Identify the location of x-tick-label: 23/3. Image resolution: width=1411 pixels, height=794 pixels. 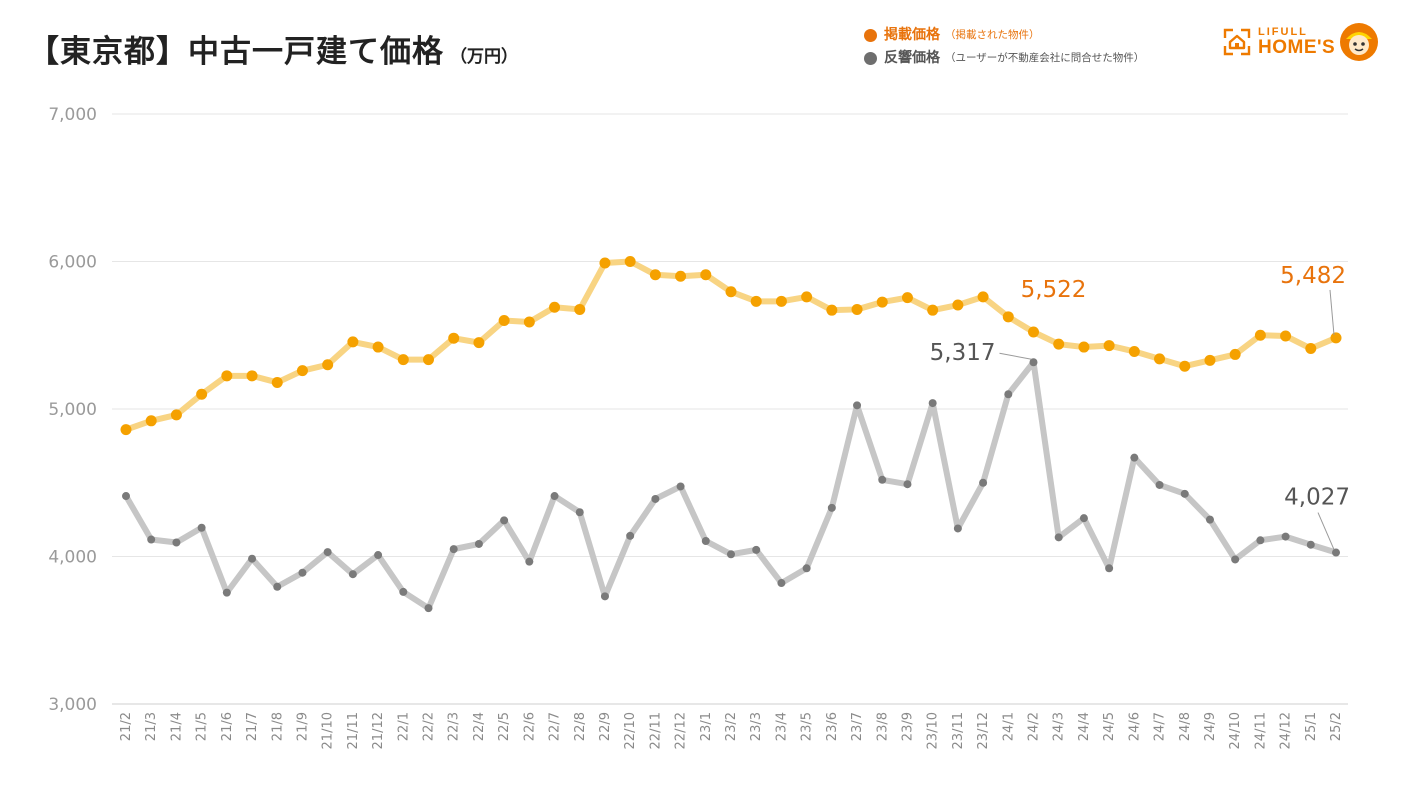
(756, 726).